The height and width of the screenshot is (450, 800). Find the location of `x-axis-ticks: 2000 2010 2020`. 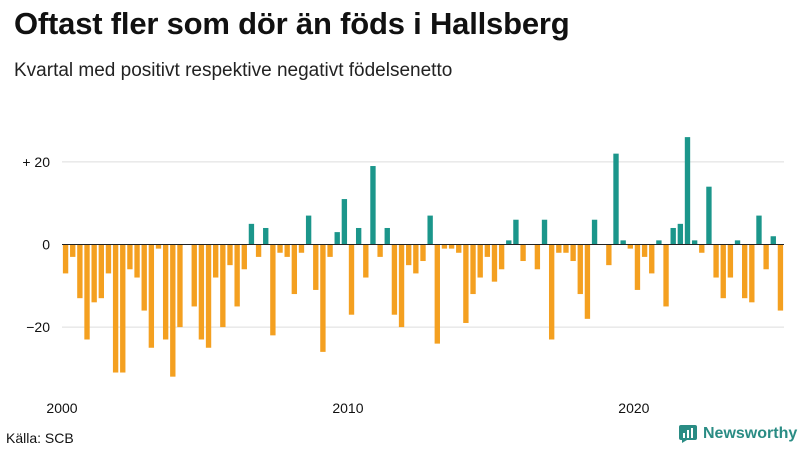

x-axis-ticks: 2000 2010 2020 is located at coordinates (347, 408).